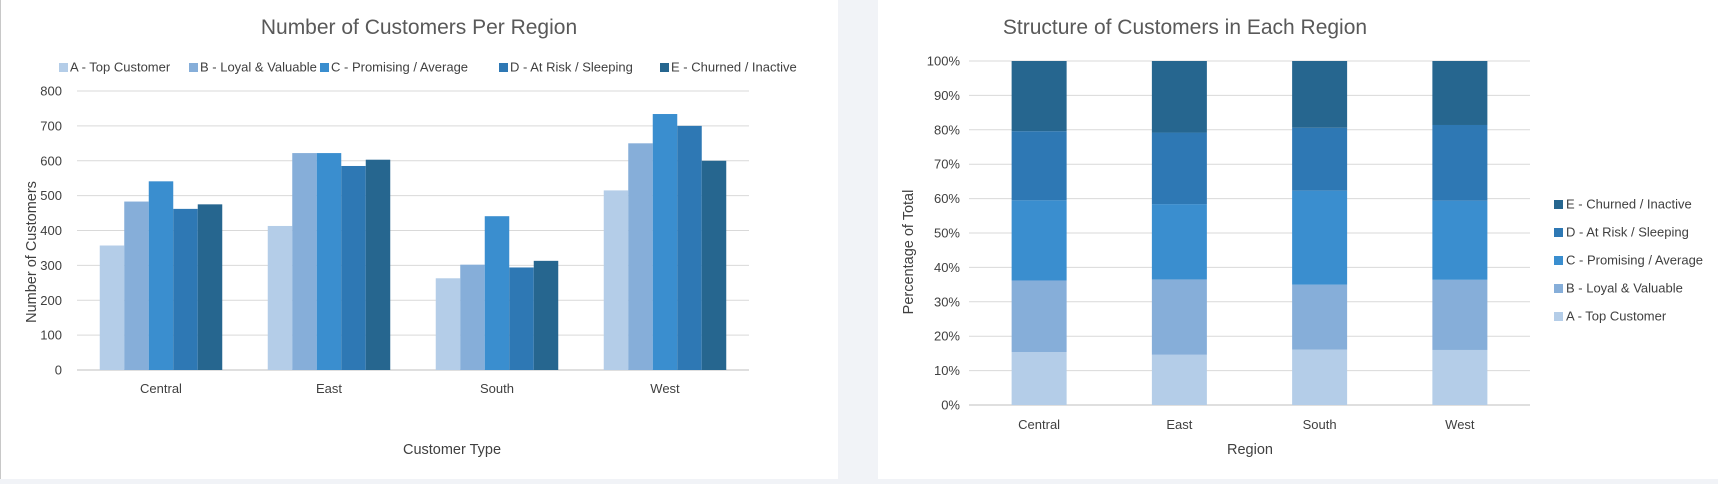  What do you see at coordinates (947, 164) in the screenshot?
I see `y-tick-label: 70%` at bounding box center [947, 164].